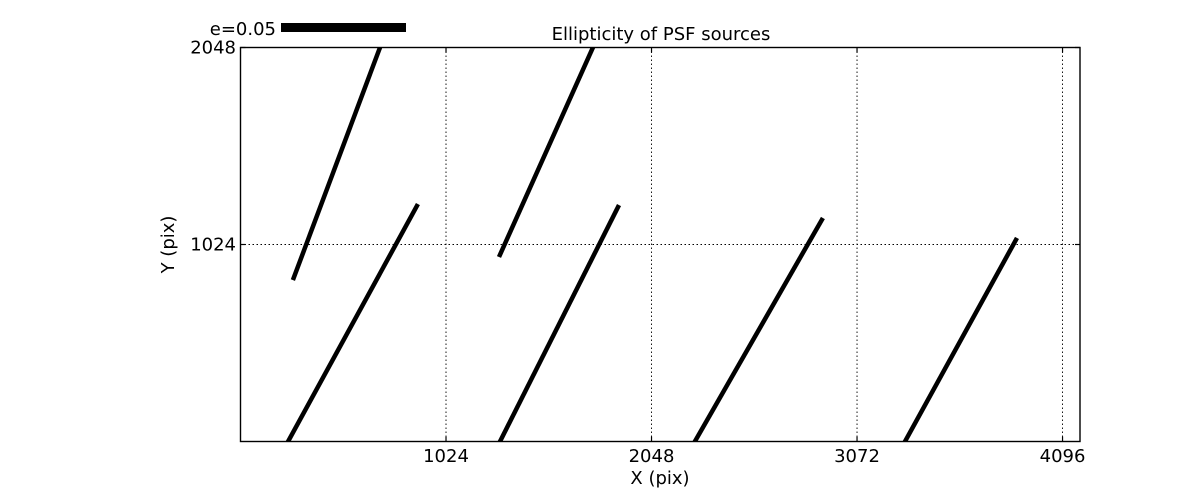  I want to click on legend-scale-bar, so click(343, 27).